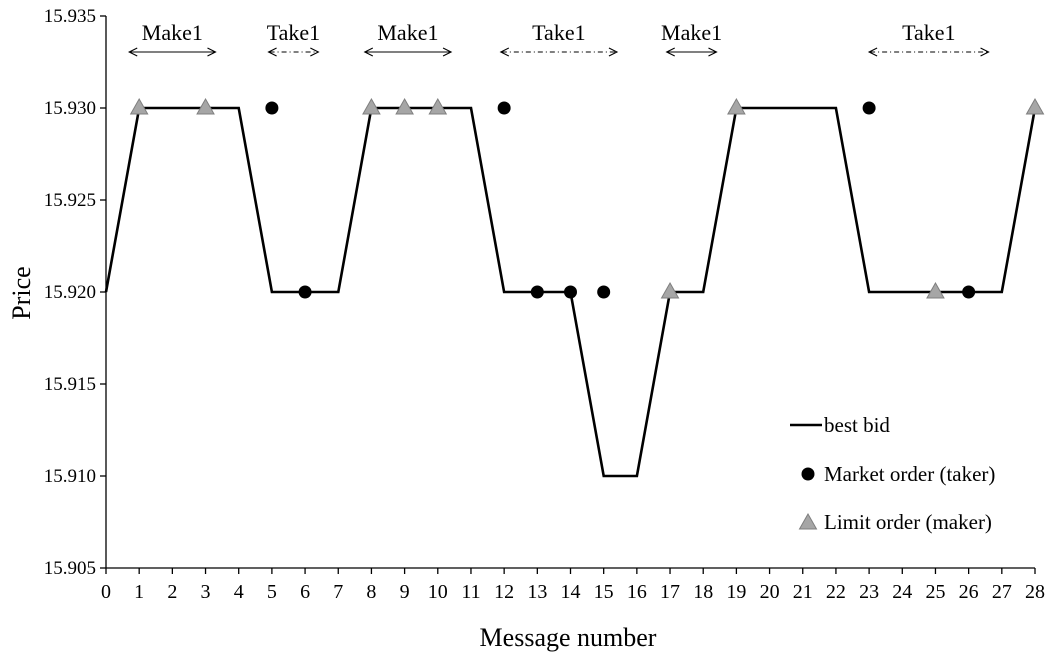  Describe the element at coordinates (568, 637) in the screenshot. I see `x-axis-title: Message number` at that location.